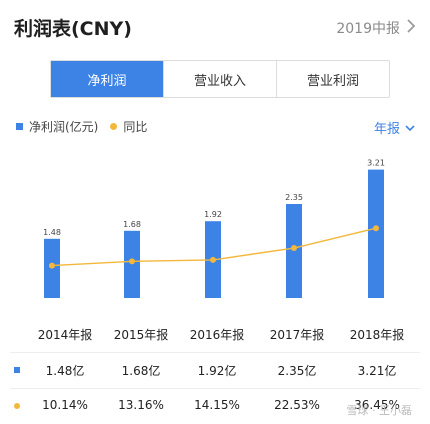  I want to click on table-cell: 2.35亿, so click(297, 371).